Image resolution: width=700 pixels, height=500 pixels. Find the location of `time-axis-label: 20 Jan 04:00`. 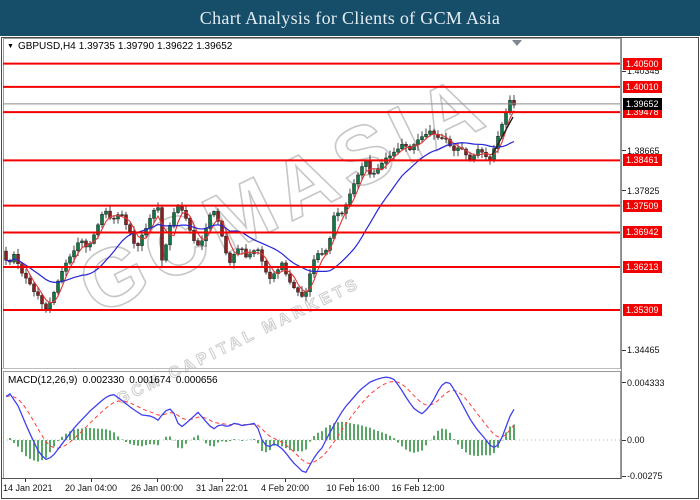

time-axis-label: 20 Jan 04:00 is located at coordinates (91, 488).